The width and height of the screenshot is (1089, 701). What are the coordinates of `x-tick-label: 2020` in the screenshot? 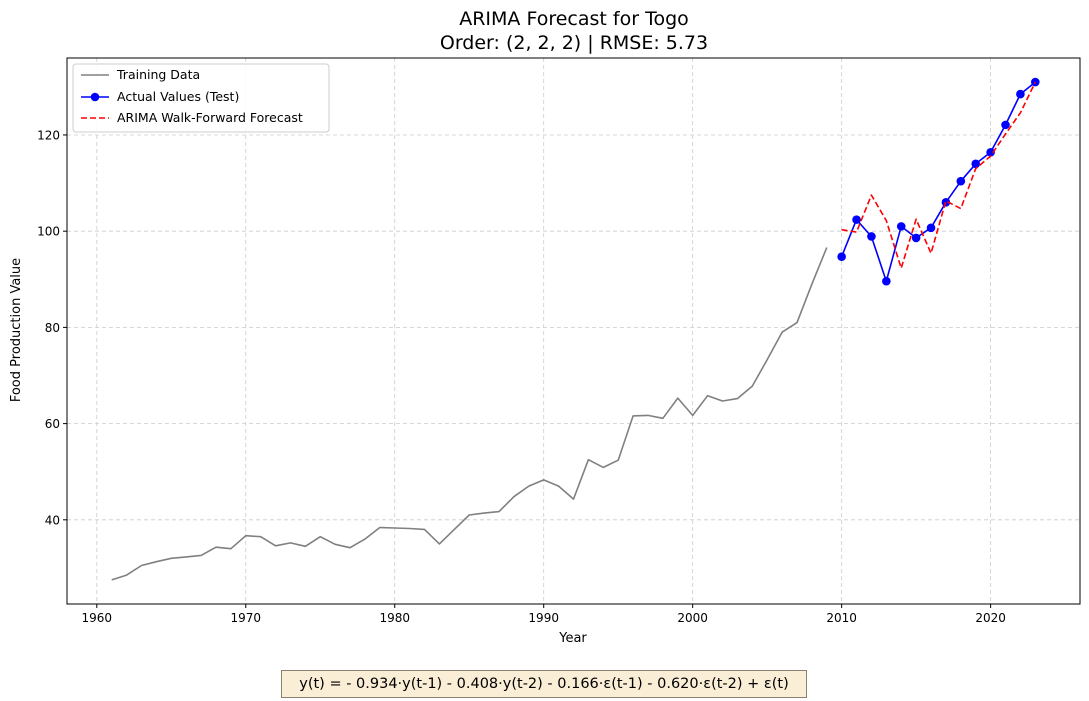 It's located at (990, 618).